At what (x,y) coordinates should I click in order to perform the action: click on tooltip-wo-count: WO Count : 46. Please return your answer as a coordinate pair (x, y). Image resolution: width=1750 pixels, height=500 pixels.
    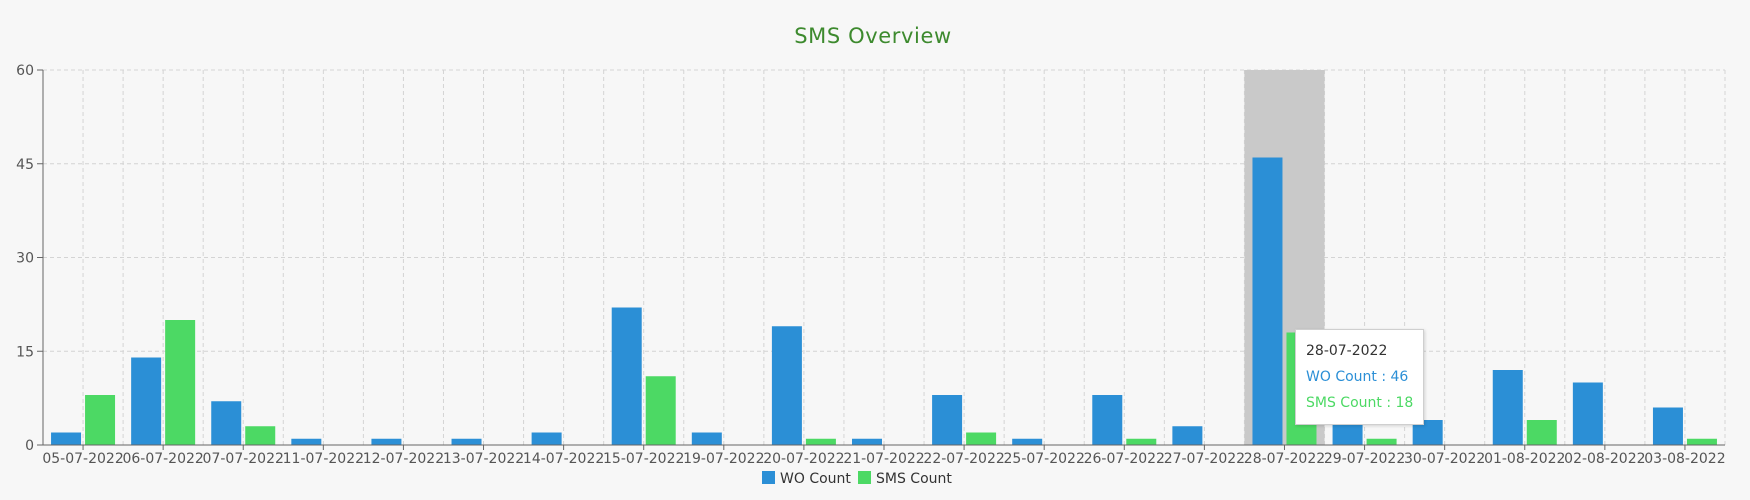
    Looking at the image, I should click on (1357, 377).